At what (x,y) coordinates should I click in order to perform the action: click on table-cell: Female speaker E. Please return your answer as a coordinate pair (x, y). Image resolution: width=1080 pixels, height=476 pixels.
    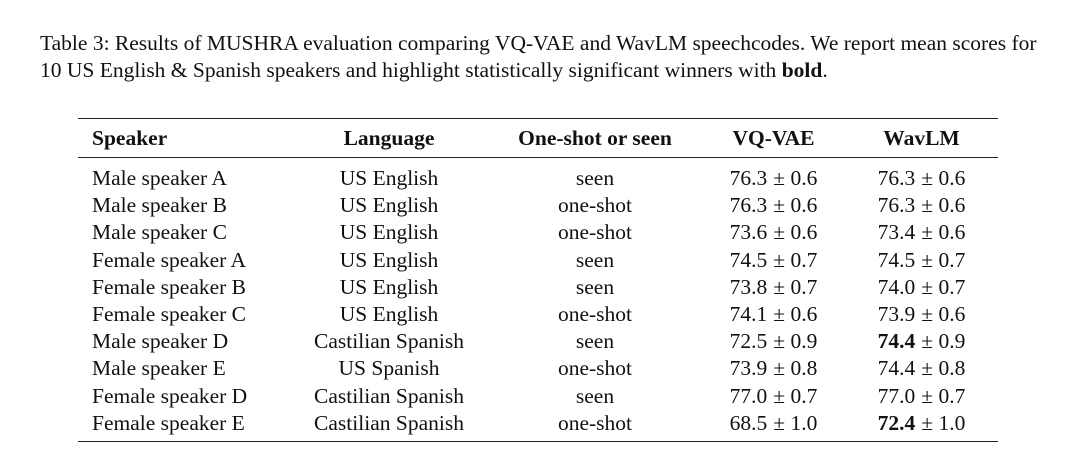
    Looking at the image, I should click on (168, 422).